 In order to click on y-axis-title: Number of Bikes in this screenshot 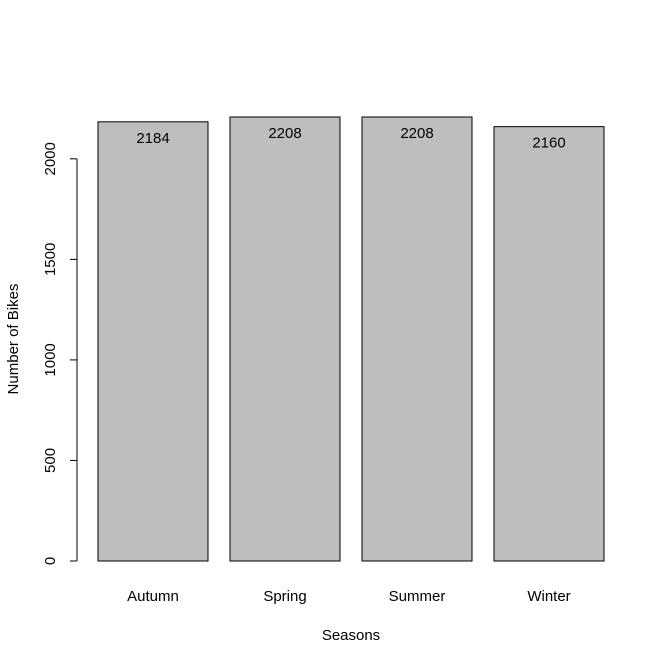, I will do `click(13, 339)`.